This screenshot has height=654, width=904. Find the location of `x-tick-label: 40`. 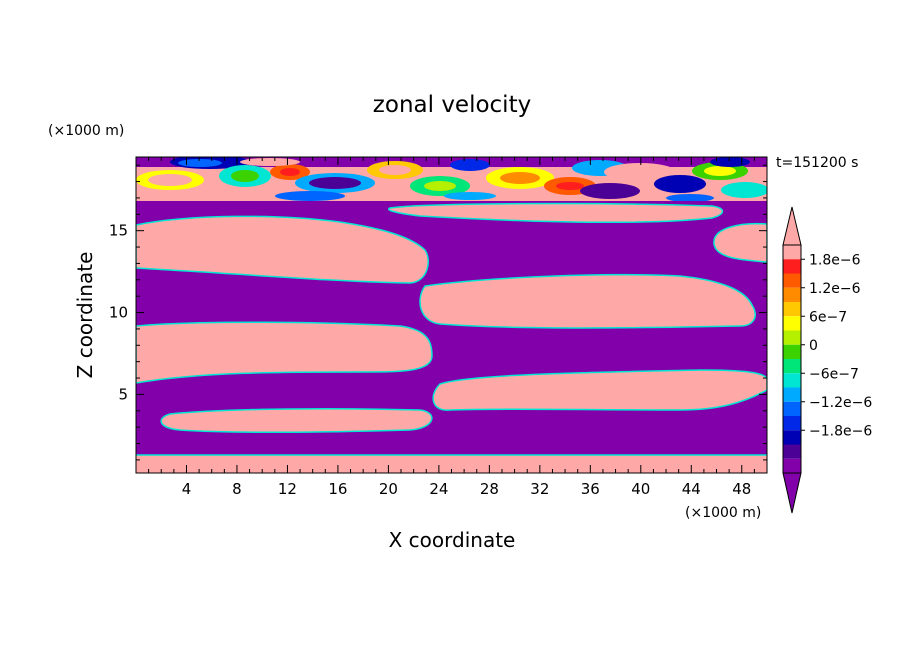

x-tick-label: 40 is located at coordinates (640, 489).